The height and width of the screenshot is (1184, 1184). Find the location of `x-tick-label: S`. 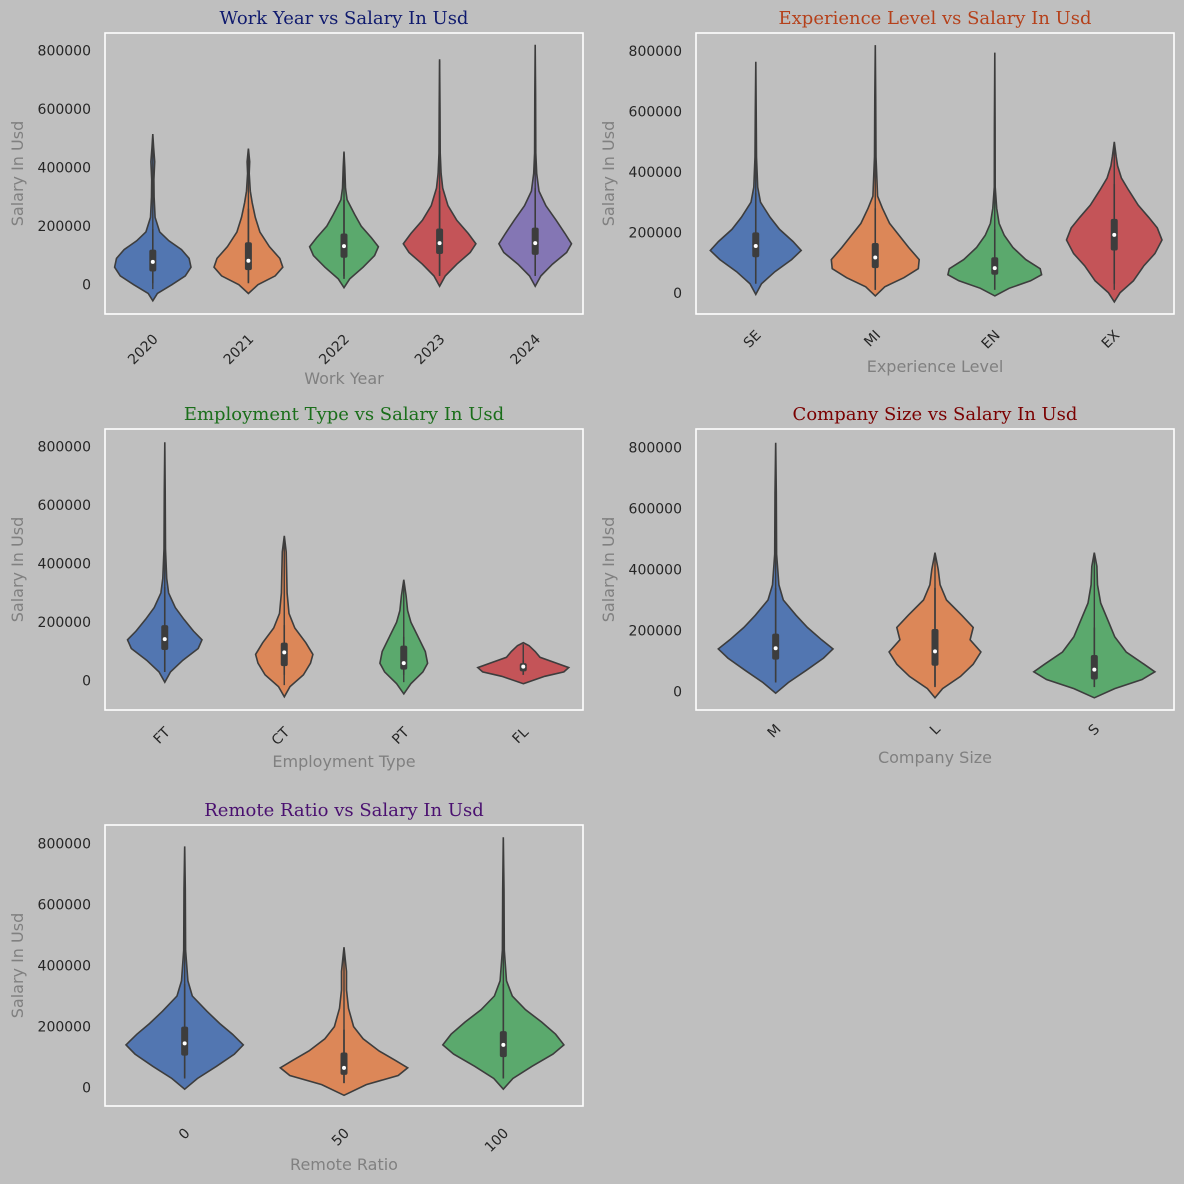

x-tick-label: S is located at coordinates (1095, 730).